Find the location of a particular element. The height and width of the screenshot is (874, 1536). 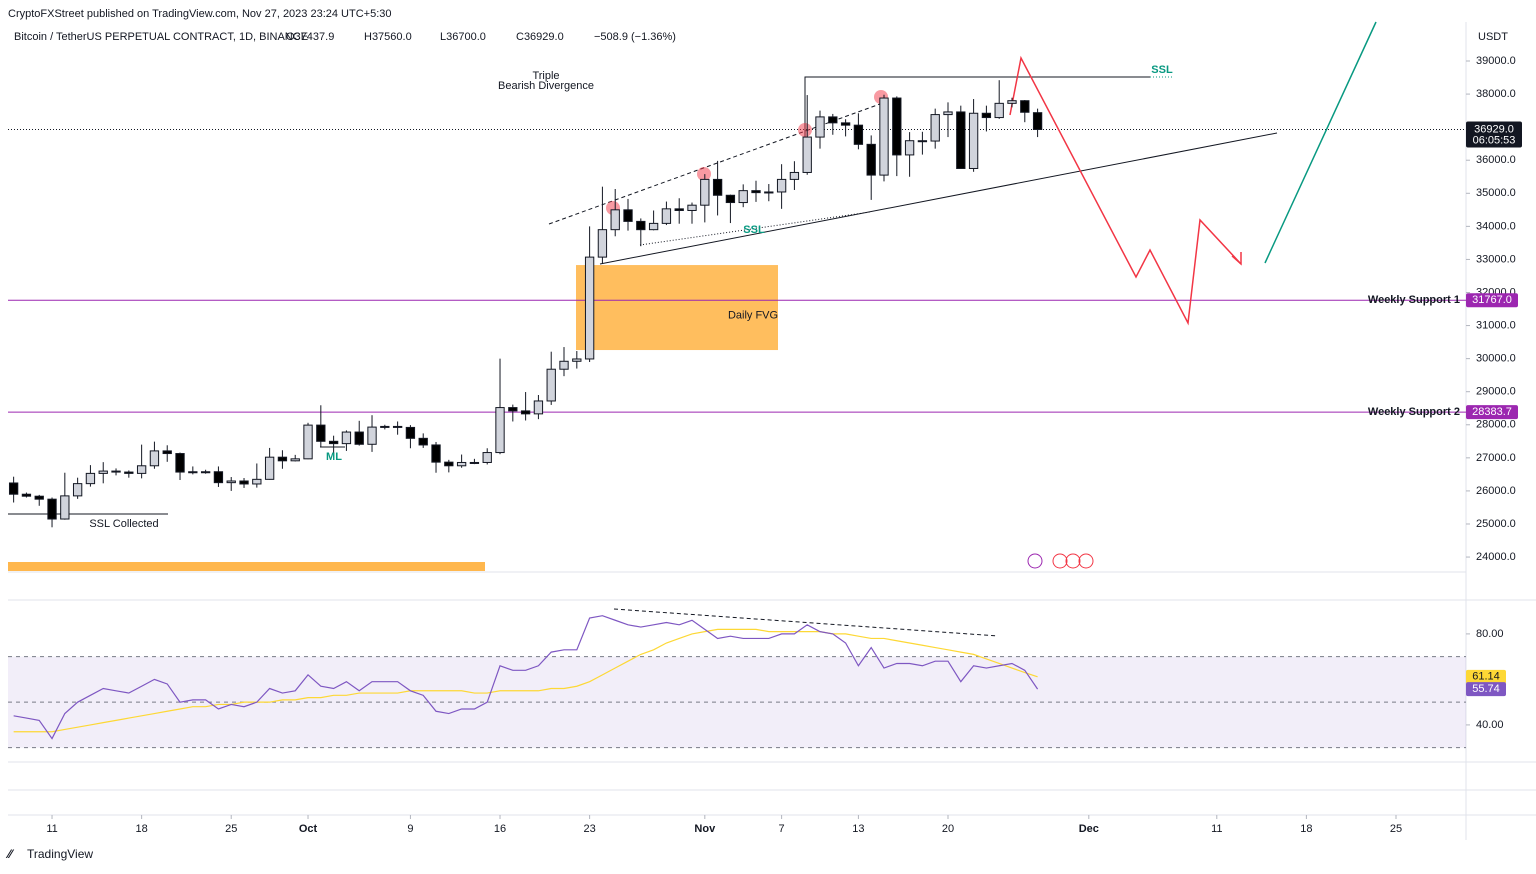

level-name: Weekly Support 1 is located at coordinates (1414, 300).